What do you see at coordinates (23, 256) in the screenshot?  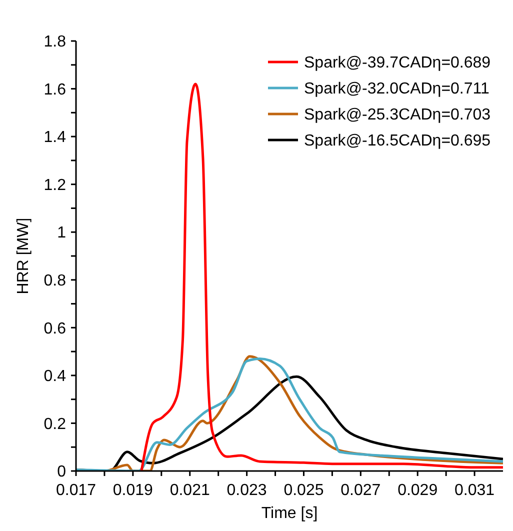 I see `y-axis-title: HRR [MW]` at bounding box center [23, 256].